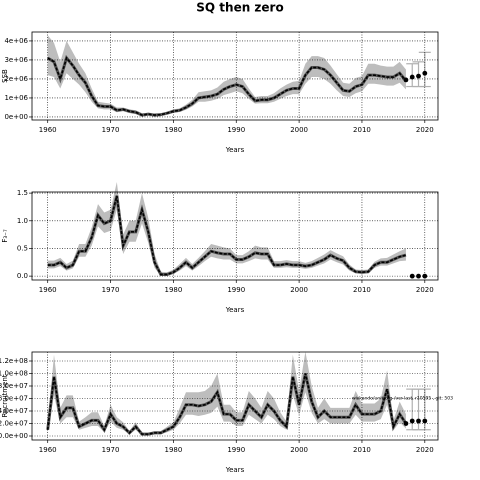  Describe the element at coordinates (16, 60) in the screenshot. I see `y-tick-label: 3e+06` at that location.